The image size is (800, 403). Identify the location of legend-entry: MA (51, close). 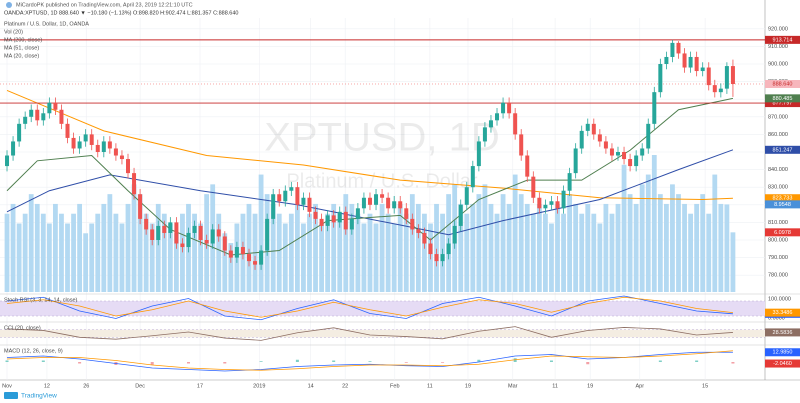
(21, 48).